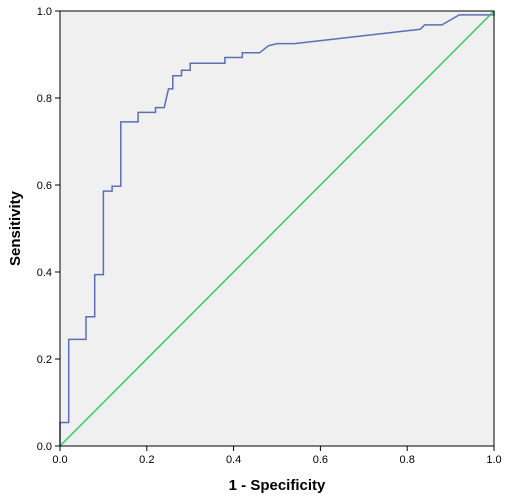  Describe the element at coordinates (44, 360) in the screenshot. I see `y-tick-label: 0.2` at that location.